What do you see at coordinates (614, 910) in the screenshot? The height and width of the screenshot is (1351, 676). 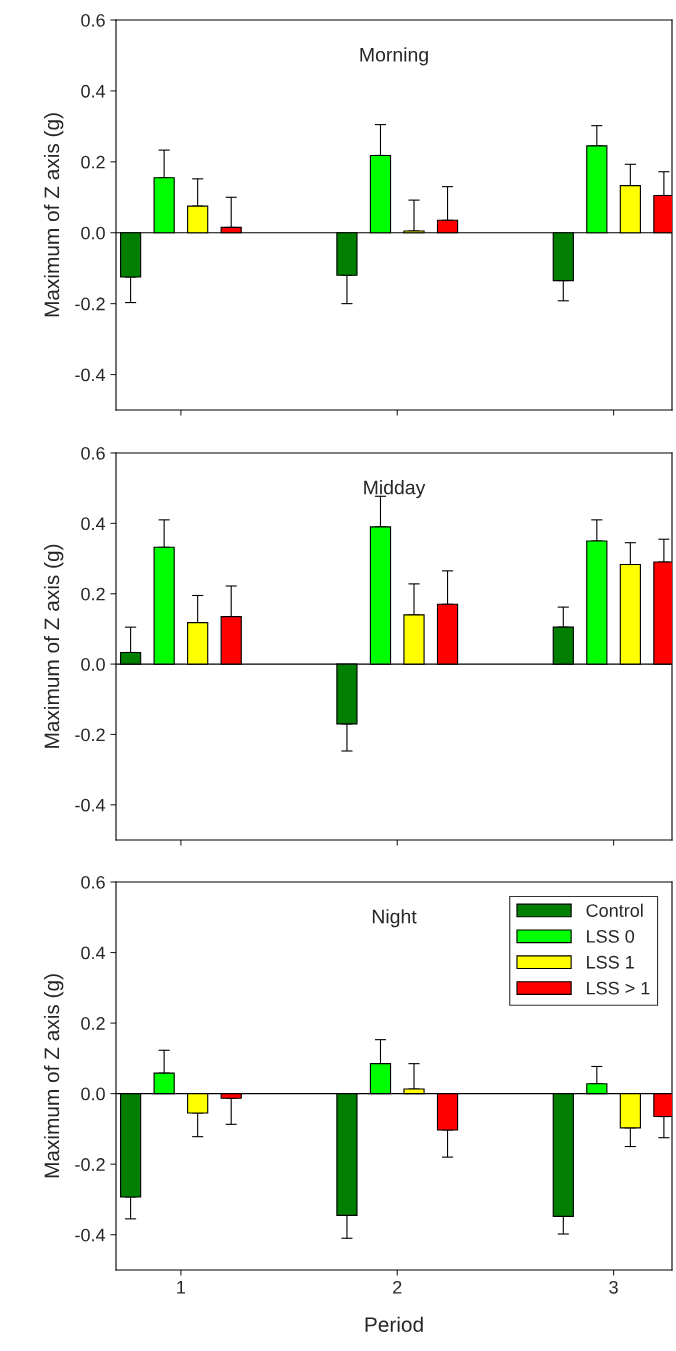 I see `legend-label: Control` at bounding box center [614, 910].